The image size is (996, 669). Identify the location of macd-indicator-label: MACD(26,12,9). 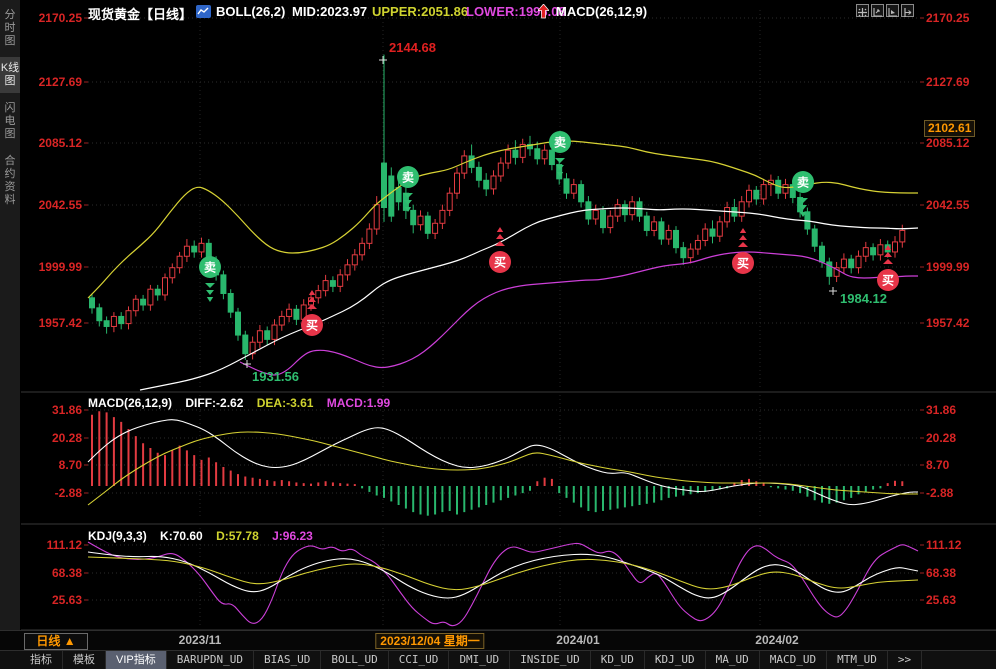
(602, 11).